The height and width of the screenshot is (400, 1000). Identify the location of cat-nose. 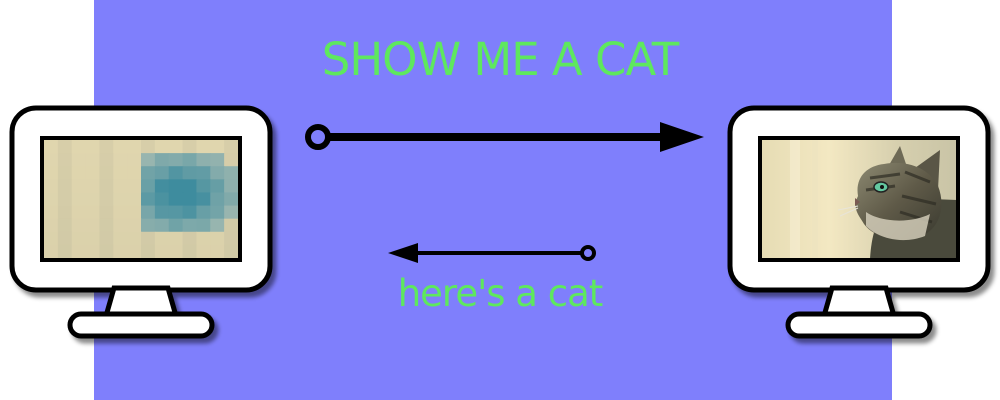
(857, 202).